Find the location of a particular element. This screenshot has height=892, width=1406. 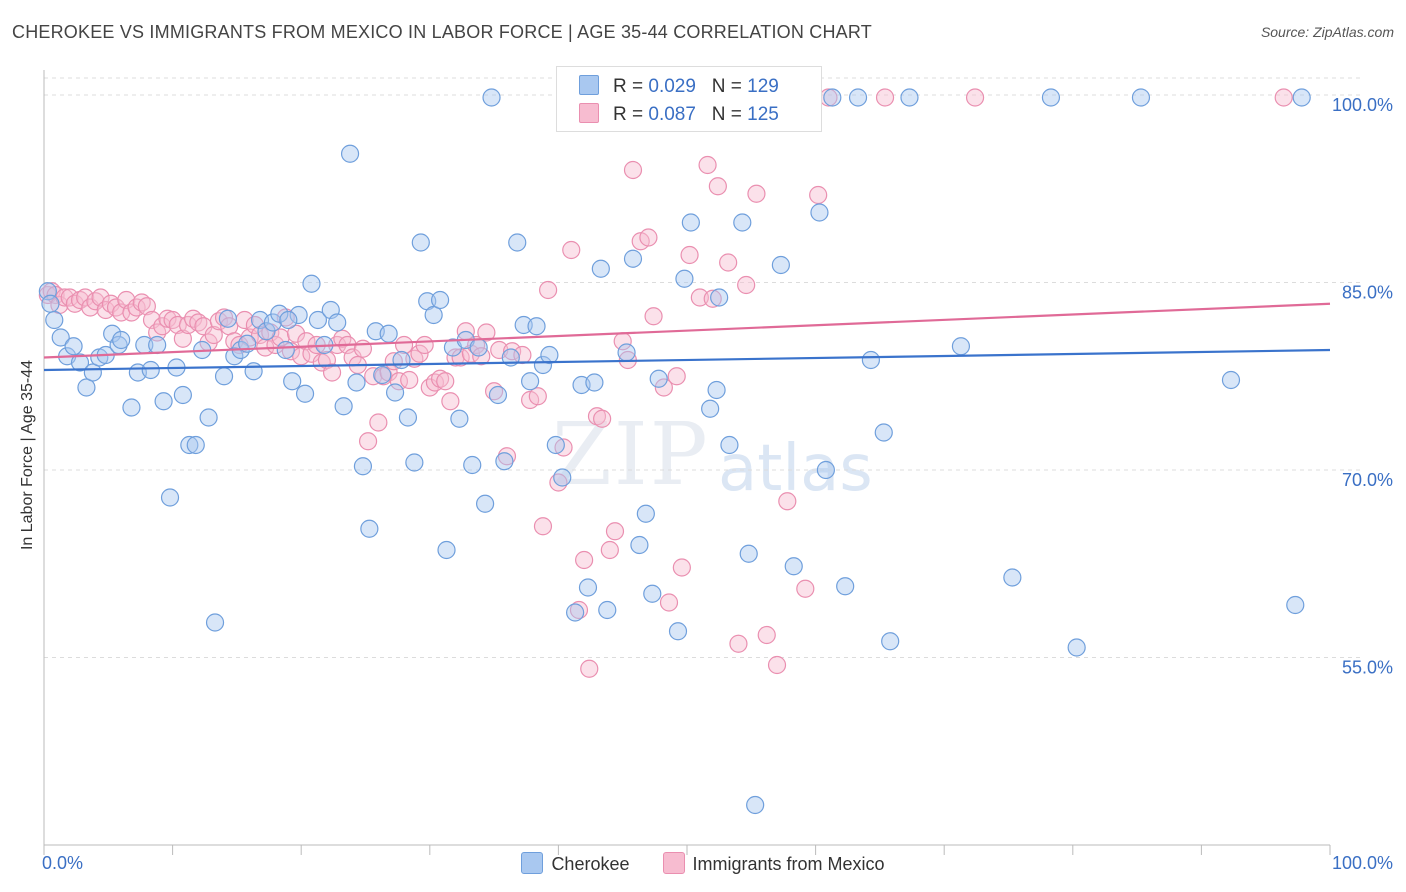

legend-swatch-mexico-bottom is located at coordinates (673, 863).